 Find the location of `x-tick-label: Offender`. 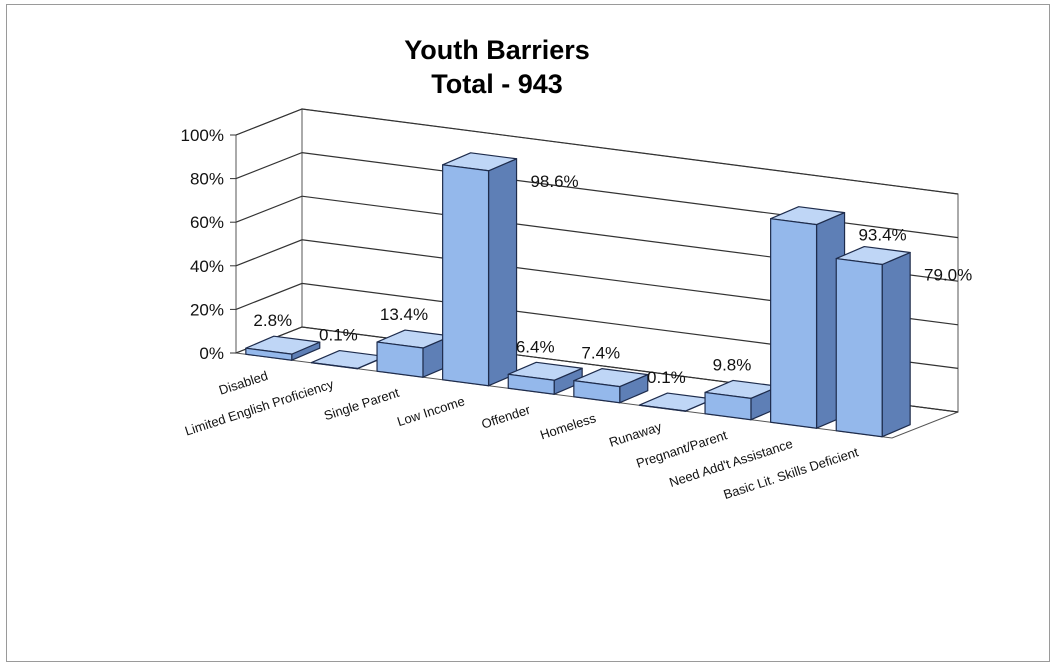

x-tick-label: Offender is located at coordinates (506, 417).